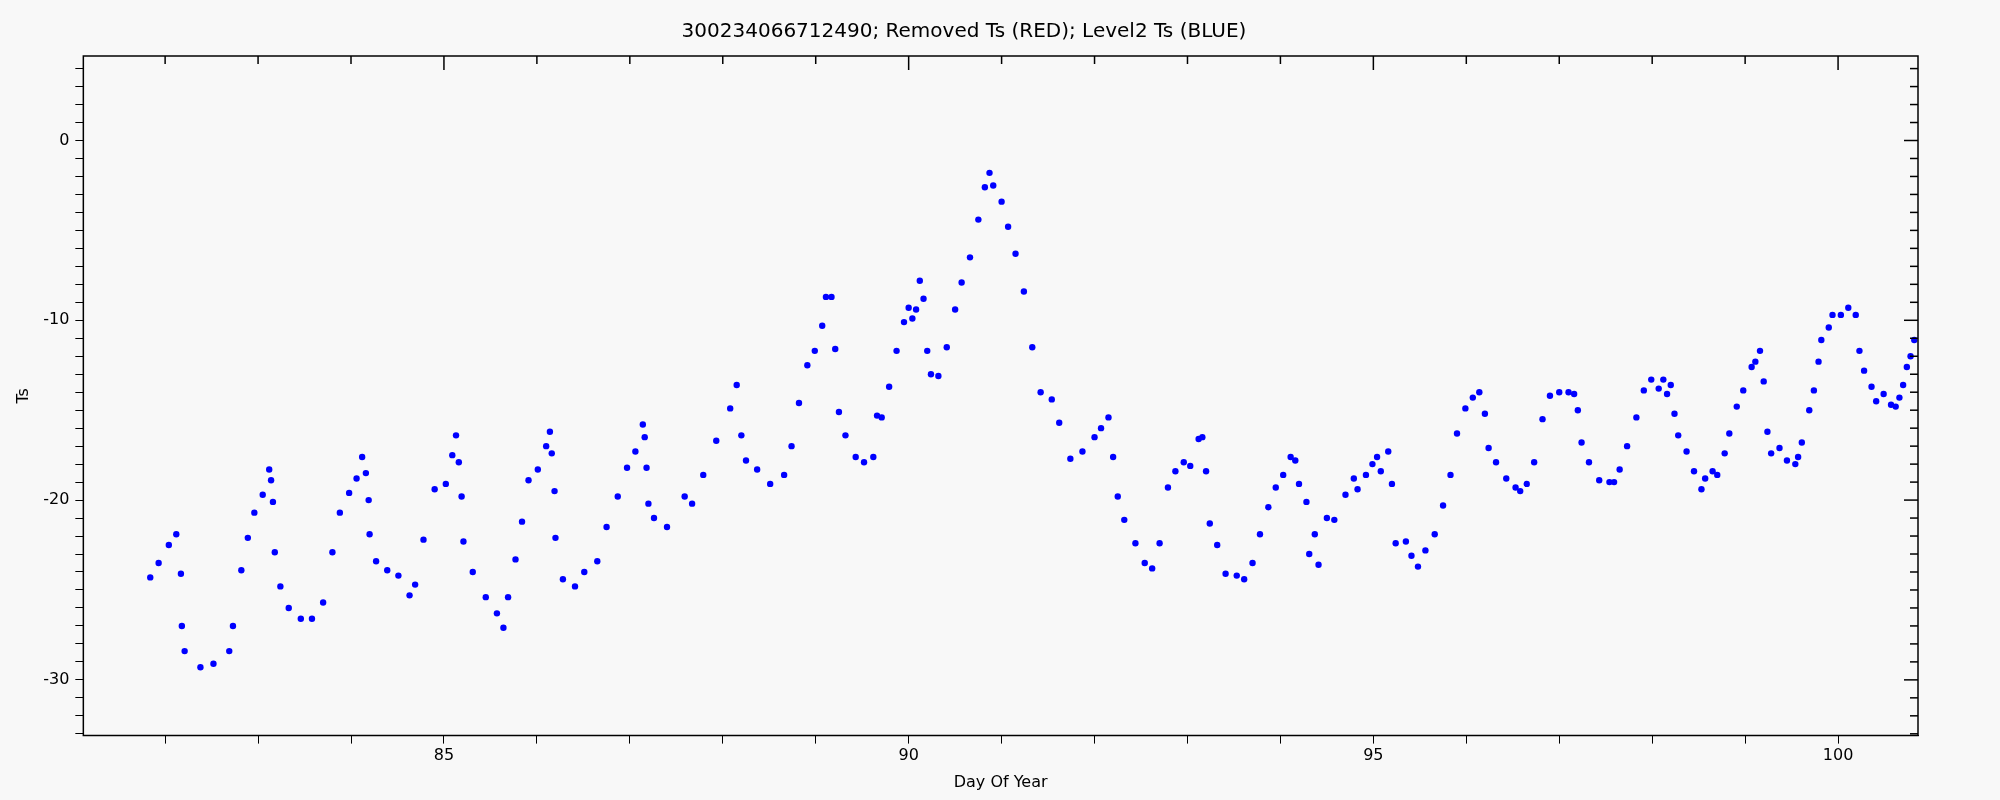 The image size is (2000, 800). What do you see at coordinates (964, 30) in the screenshot?
I see `chart-title: 300234066712490; Removed Ts (RED); Level2 Ts (BLUE)` at bounding box center [964, 30].